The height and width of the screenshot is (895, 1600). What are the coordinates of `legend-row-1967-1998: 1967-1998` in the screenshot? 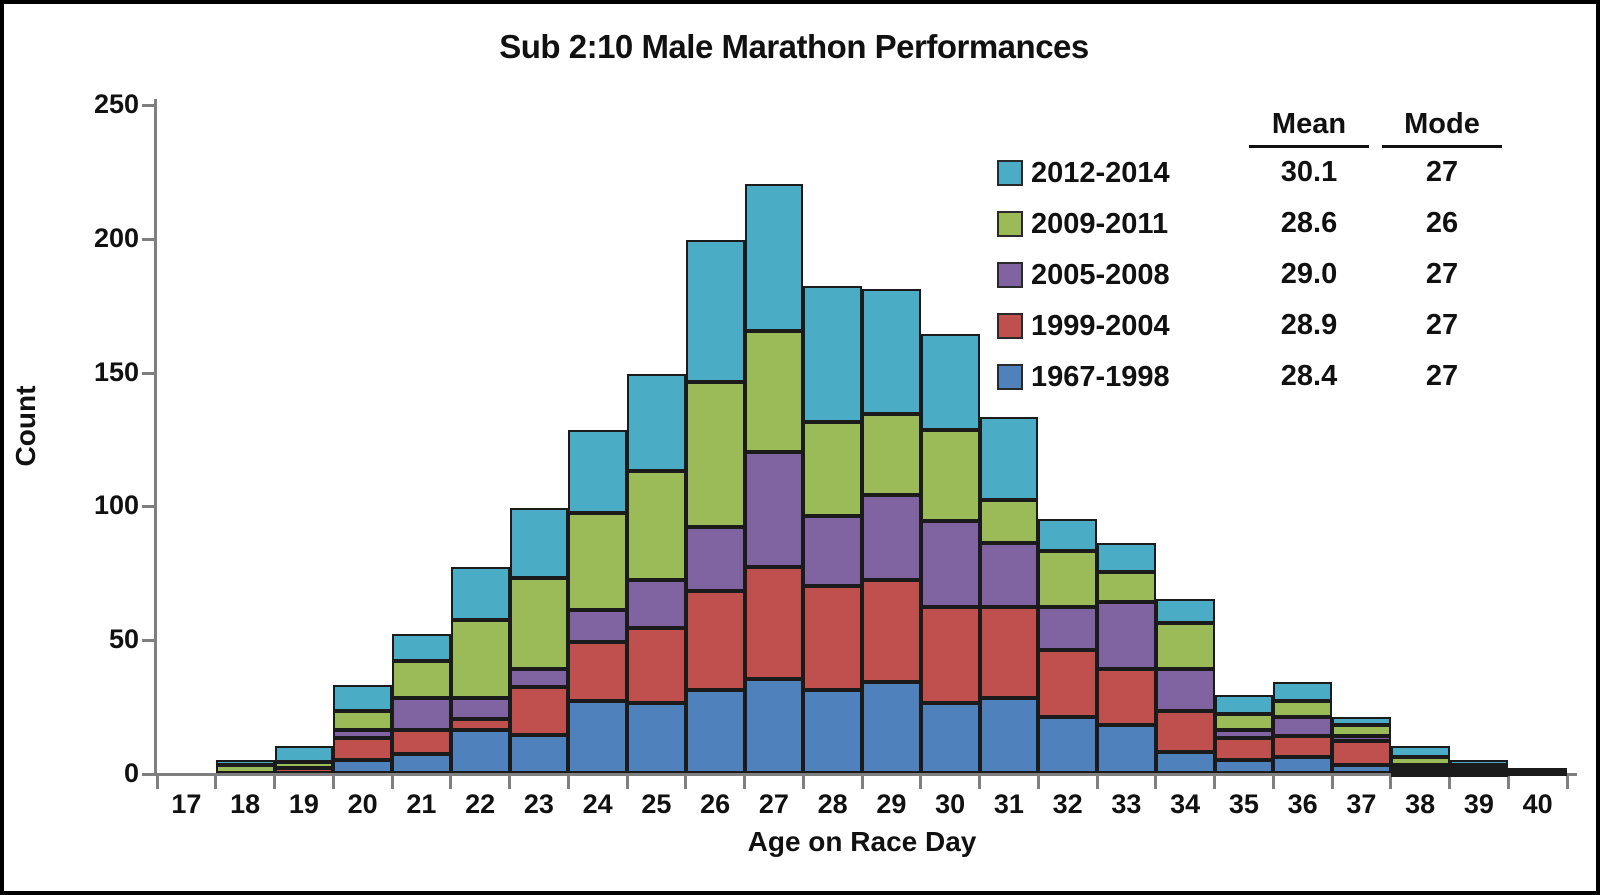 It's located at (1083, 377).